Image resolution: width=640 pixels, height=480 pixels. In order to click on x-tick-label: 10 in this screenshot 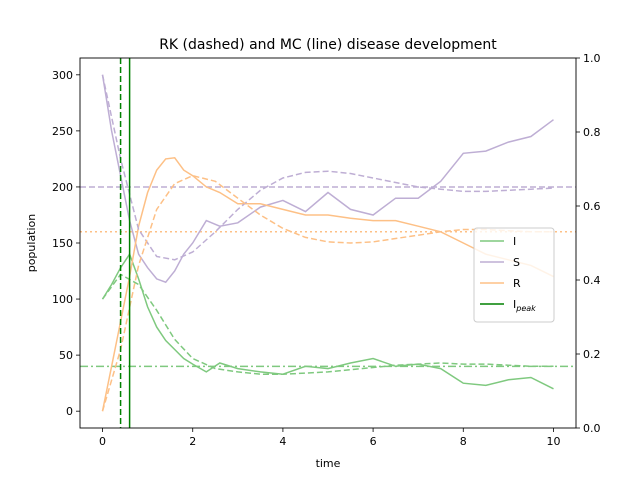, I will do `click(553, 441)`.